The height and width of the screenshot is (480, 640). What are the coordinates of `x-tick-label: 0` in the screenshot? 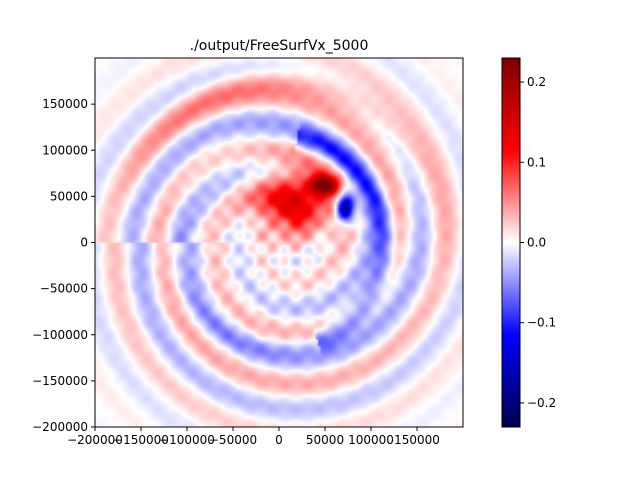 It's located at (279, 440).